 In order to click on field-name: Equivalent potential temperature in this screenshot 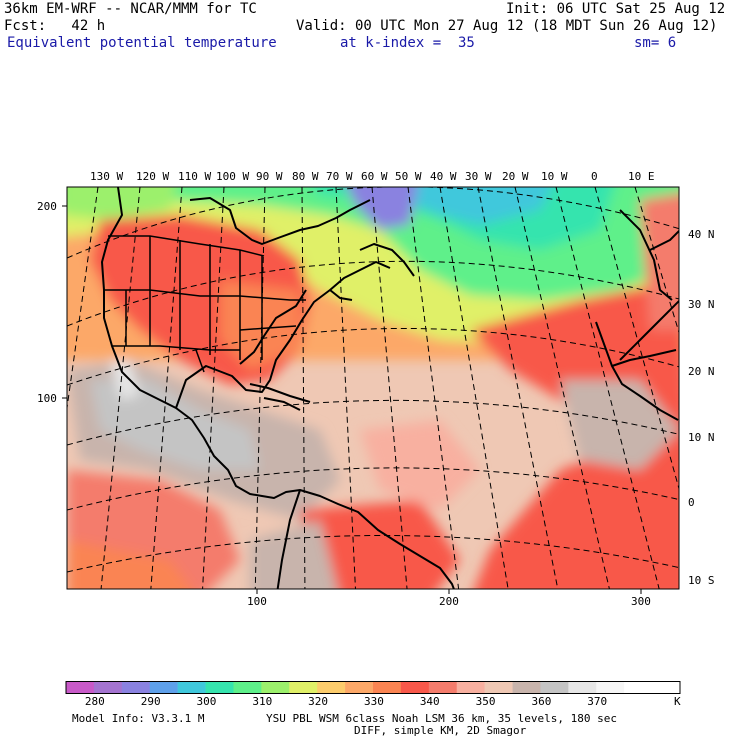, I will do `click(142, 43)`.